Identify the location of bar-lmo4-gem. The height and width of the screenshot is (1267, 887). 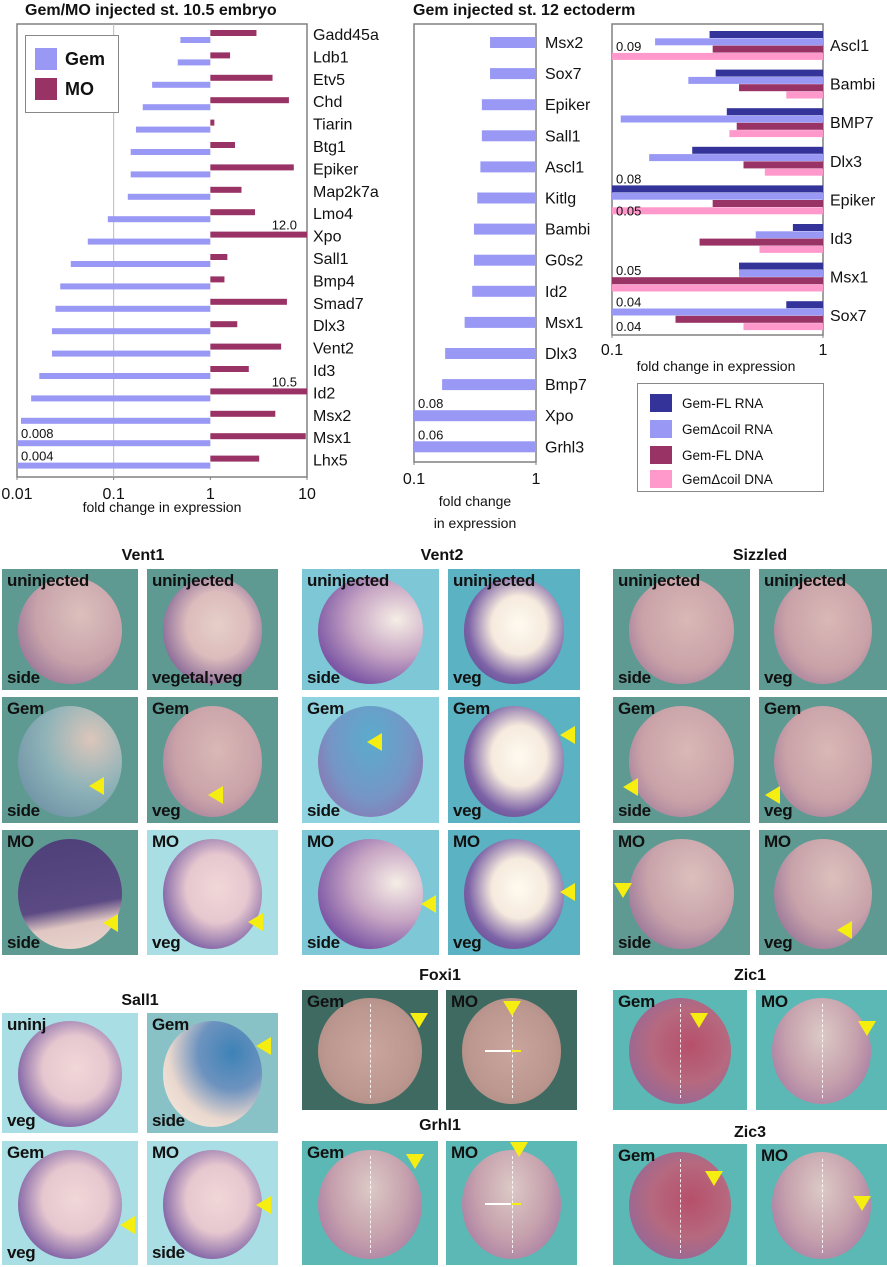
(159, 219).